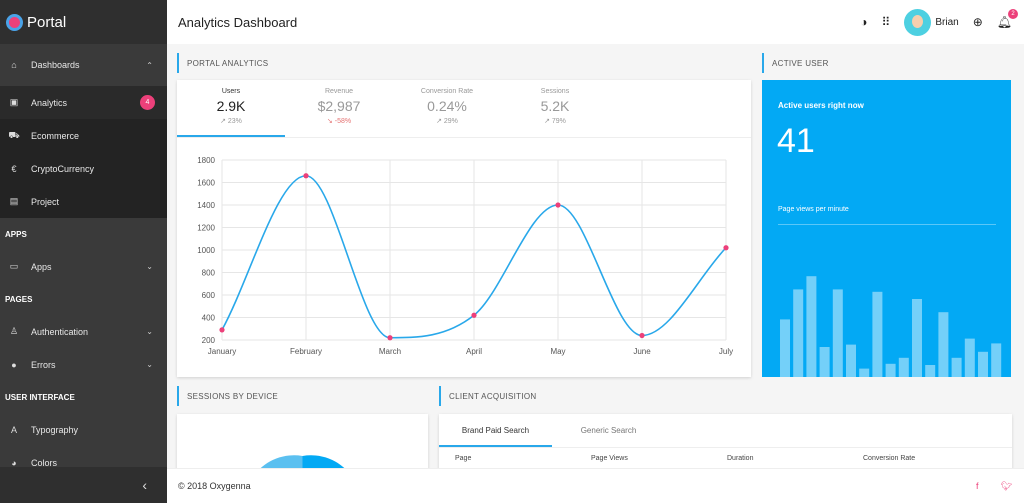  I want to click on active-user-title: ACTIVE USER, so click(795, 63).